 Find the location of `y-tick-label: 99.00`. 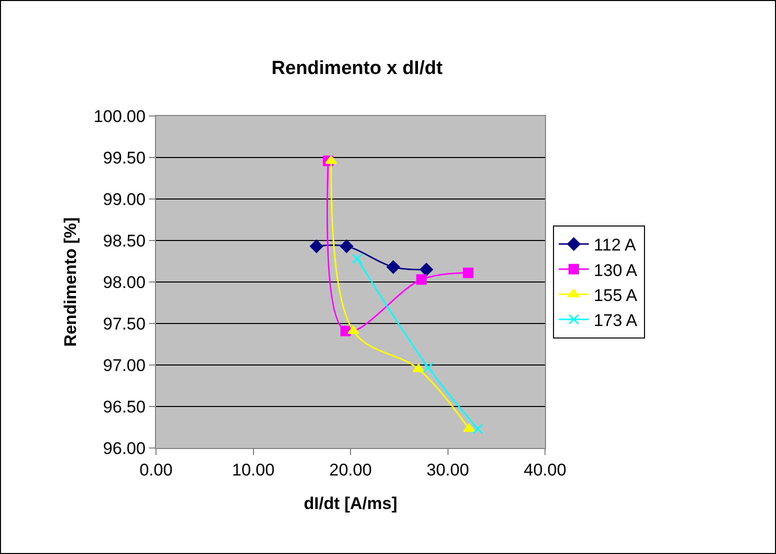

y-tick-label: 99.00 is located at coordinates (124, 199).